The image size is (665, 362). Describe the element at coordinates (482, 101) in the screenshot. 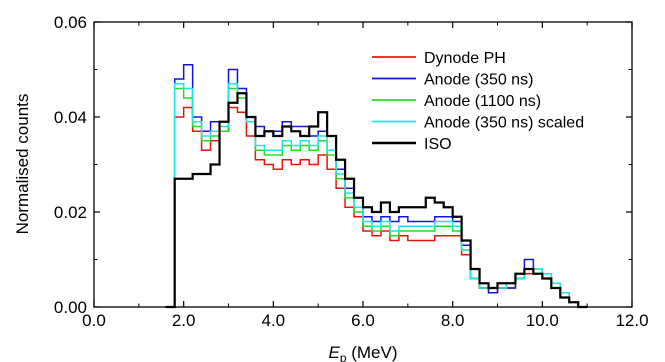

I see `legend-label-2: Anode (1100 ns)` at that location.